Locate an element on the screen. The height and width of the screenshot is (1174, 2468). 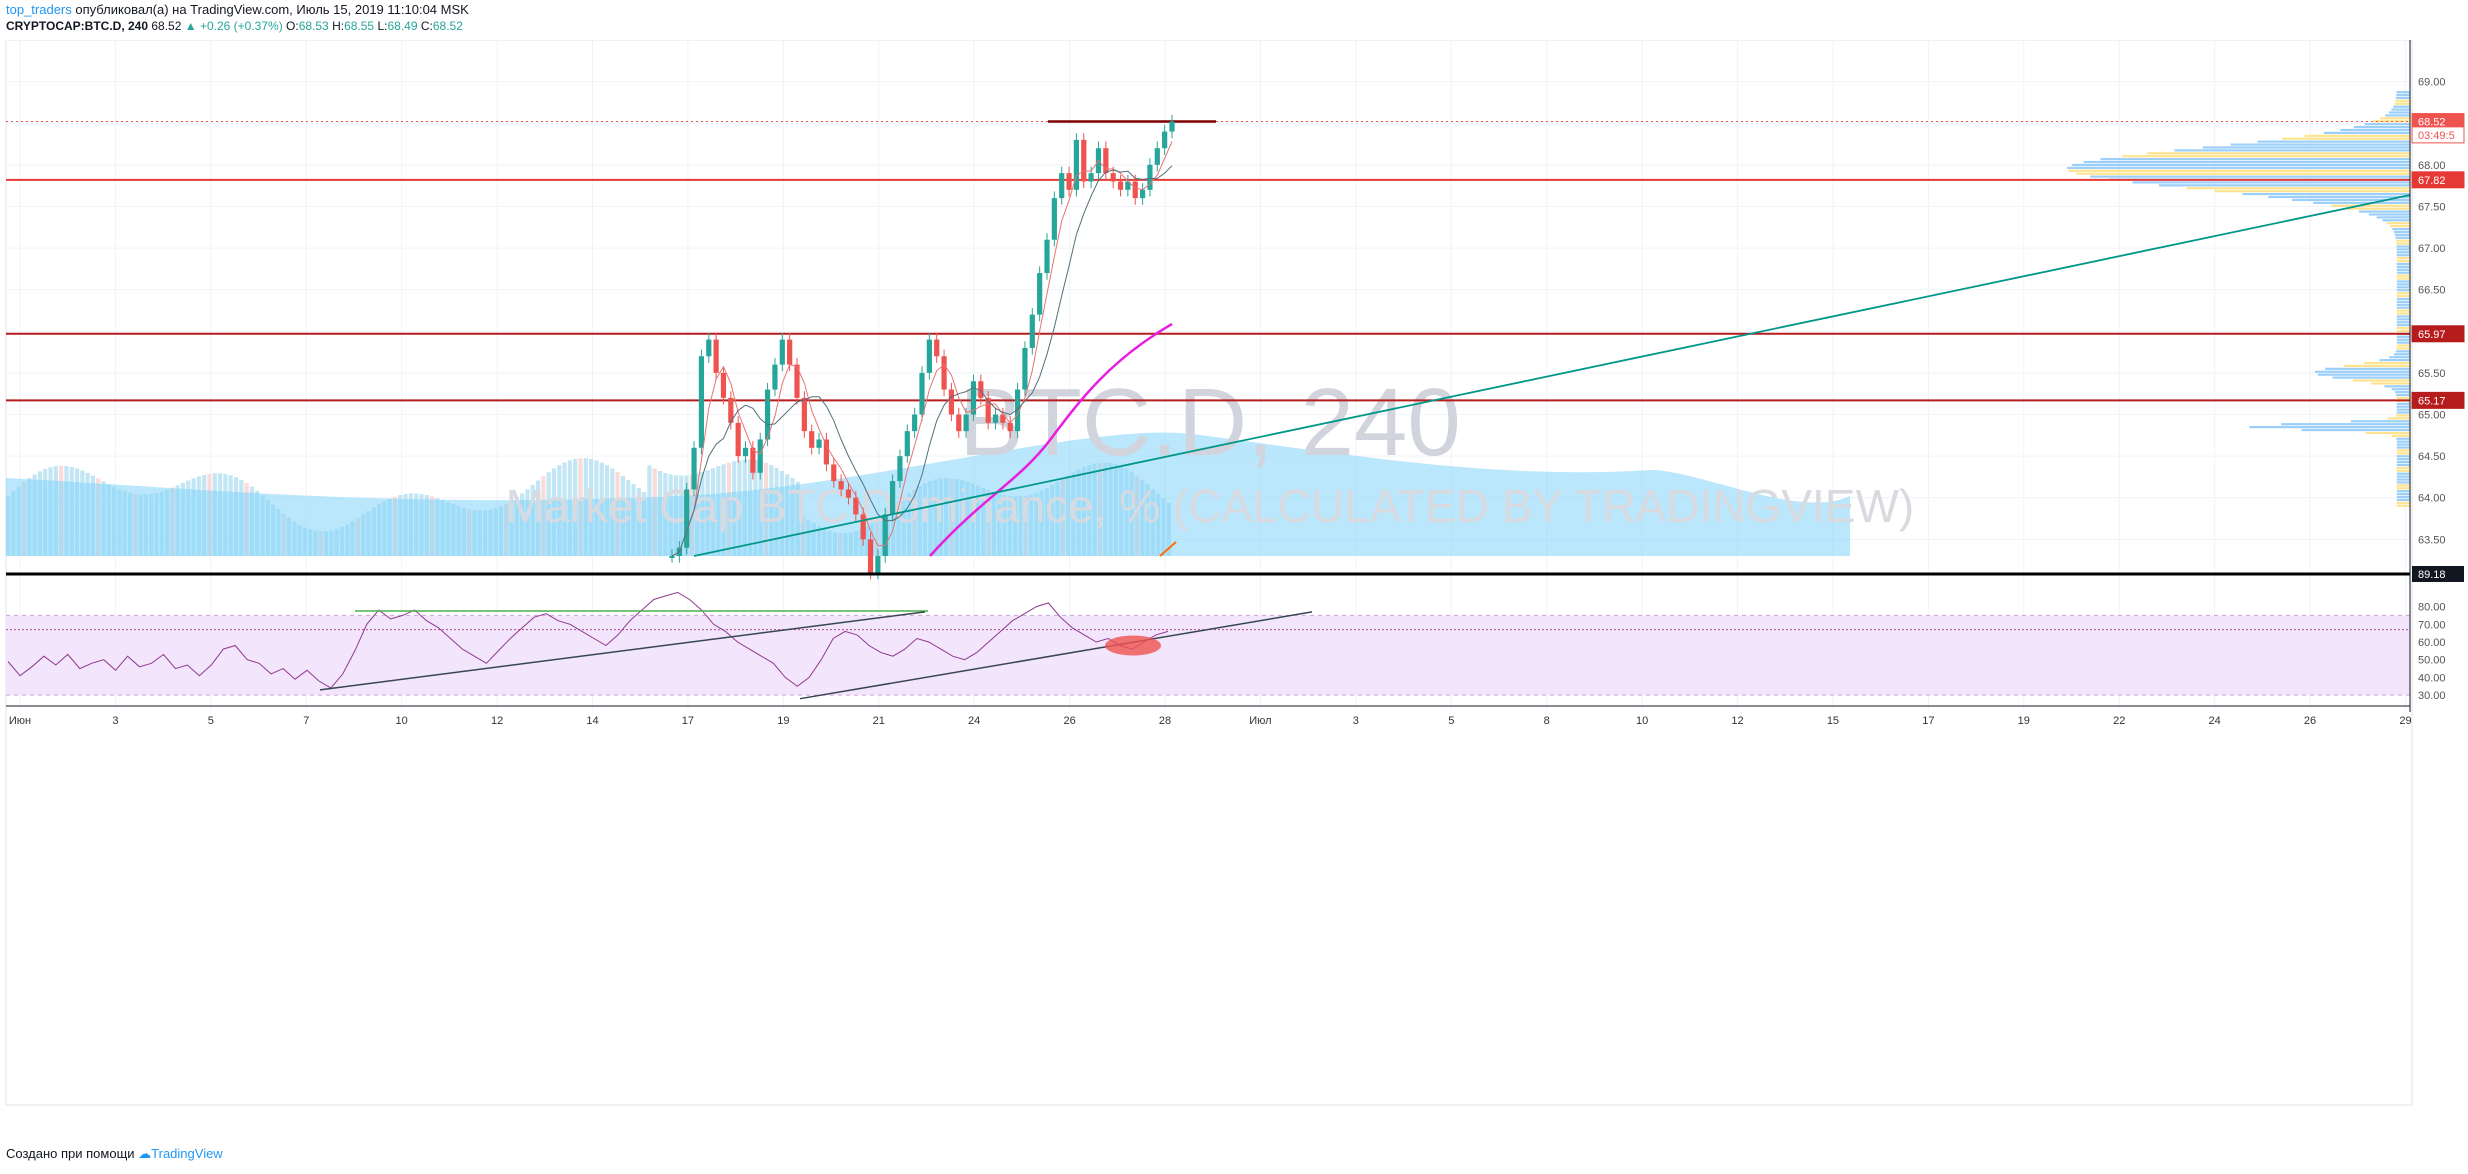
author-link: top_traders is located at coordinates (39, 9).